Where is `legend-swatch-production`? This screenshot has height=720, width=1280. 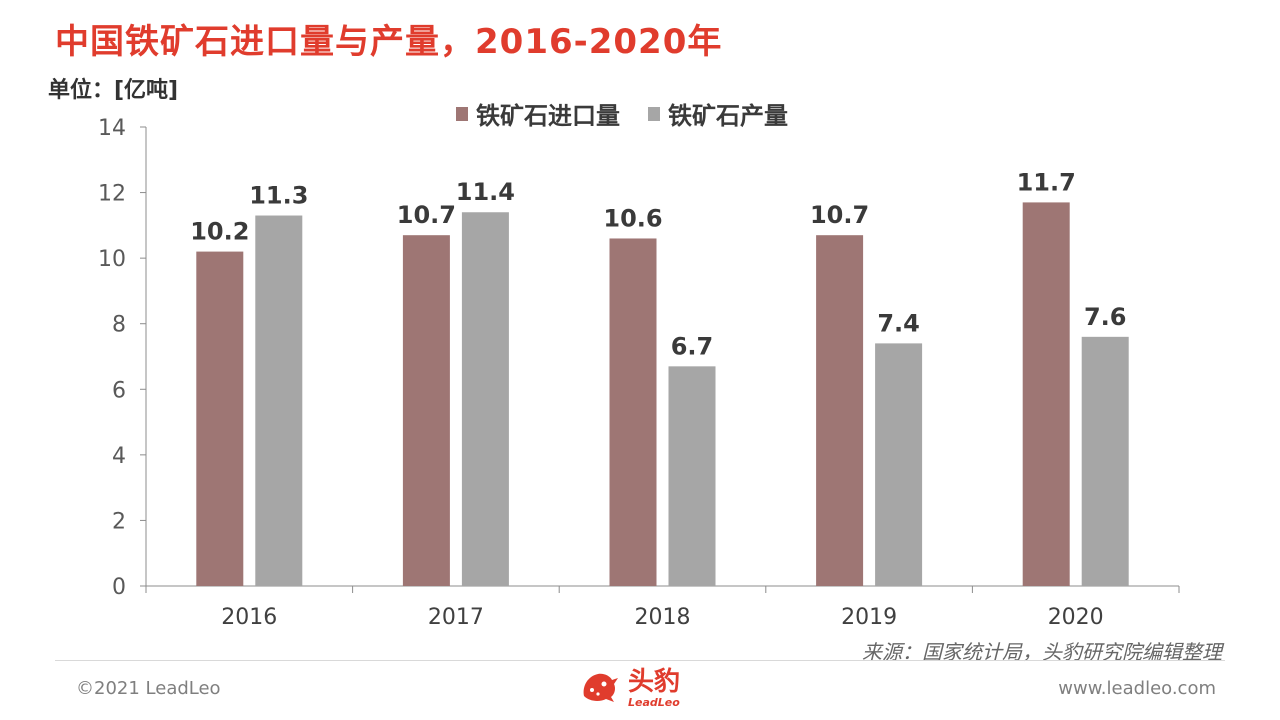 legend-swatch-production is located at coordinates (654, 113).